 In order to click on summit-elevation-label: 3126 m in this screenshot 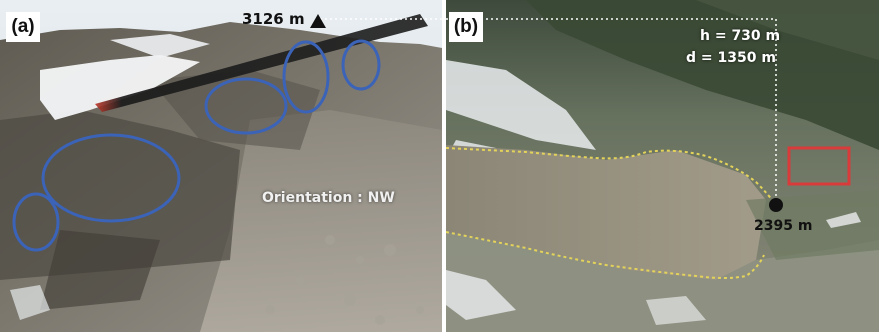, I will do `click(273, 19)`.